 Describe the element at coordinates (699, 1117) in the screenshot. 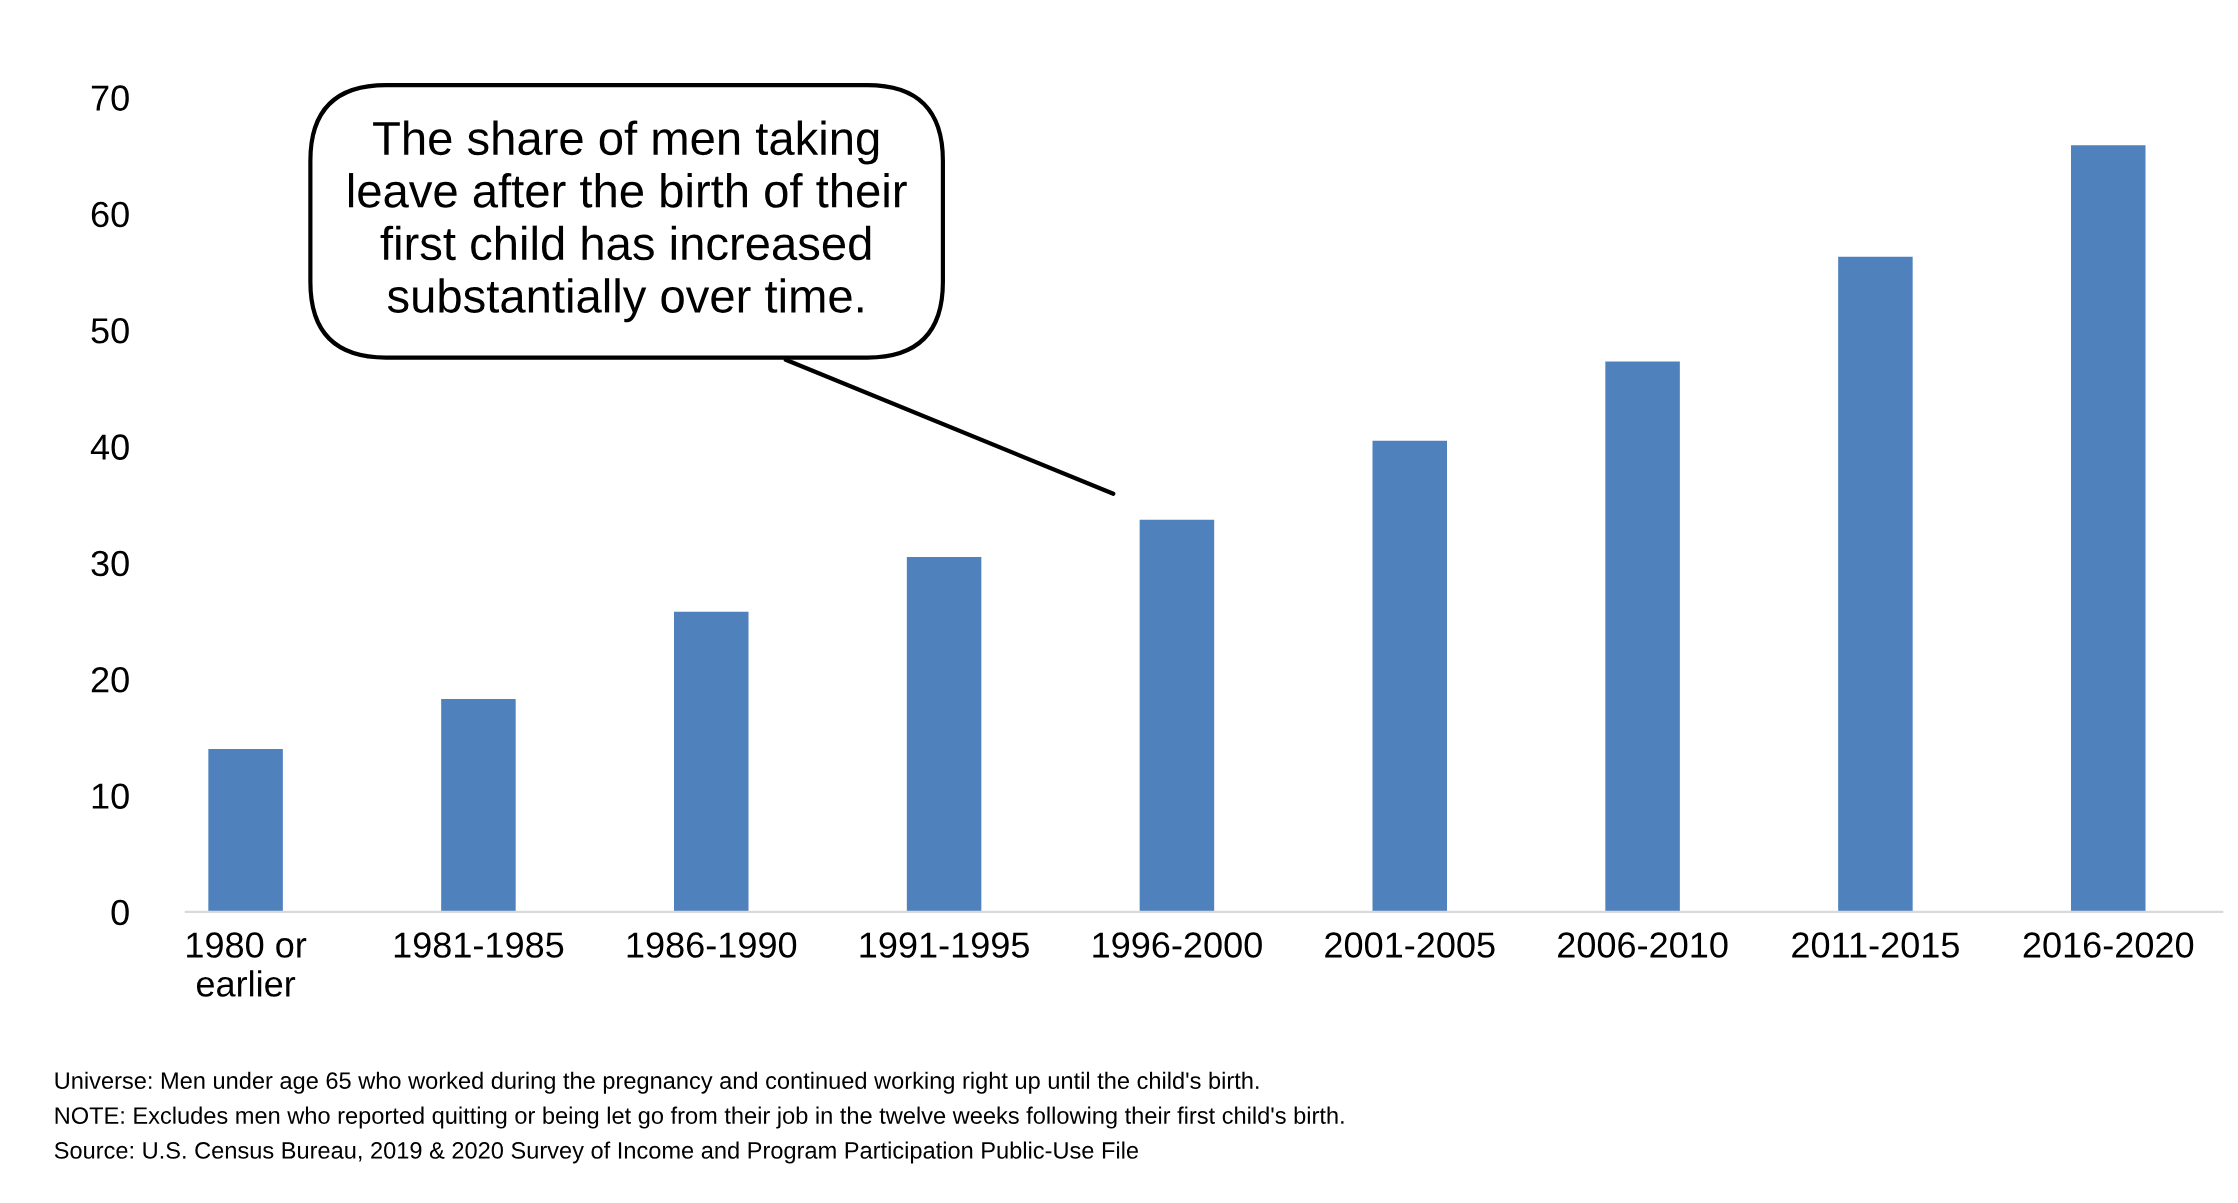

I see `text: NOTE: Excludes men who reported quitting or being let go from their job in the twelve weeks following their first child's birth.` at that location.